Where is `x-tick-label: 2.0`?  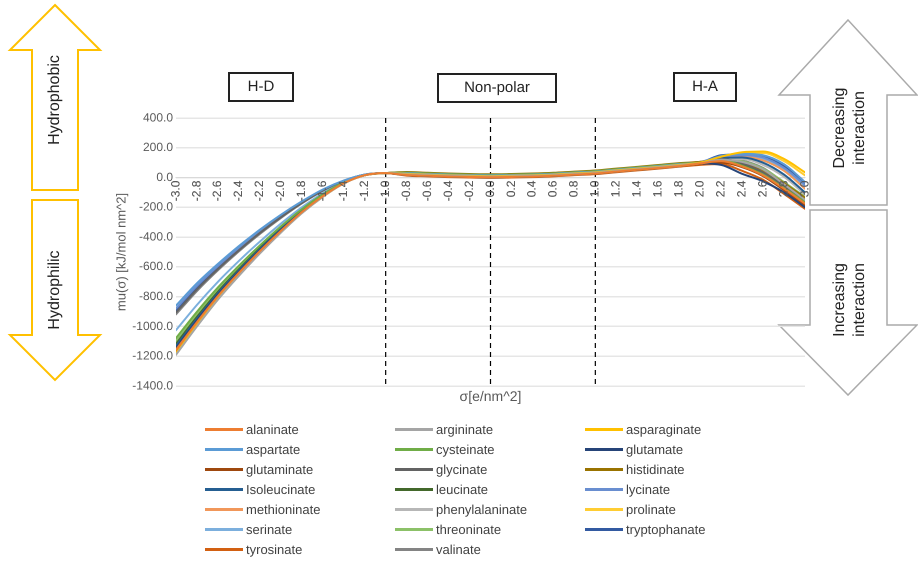 x-tick-label: 2.0 is located at coordinates (699, 189).